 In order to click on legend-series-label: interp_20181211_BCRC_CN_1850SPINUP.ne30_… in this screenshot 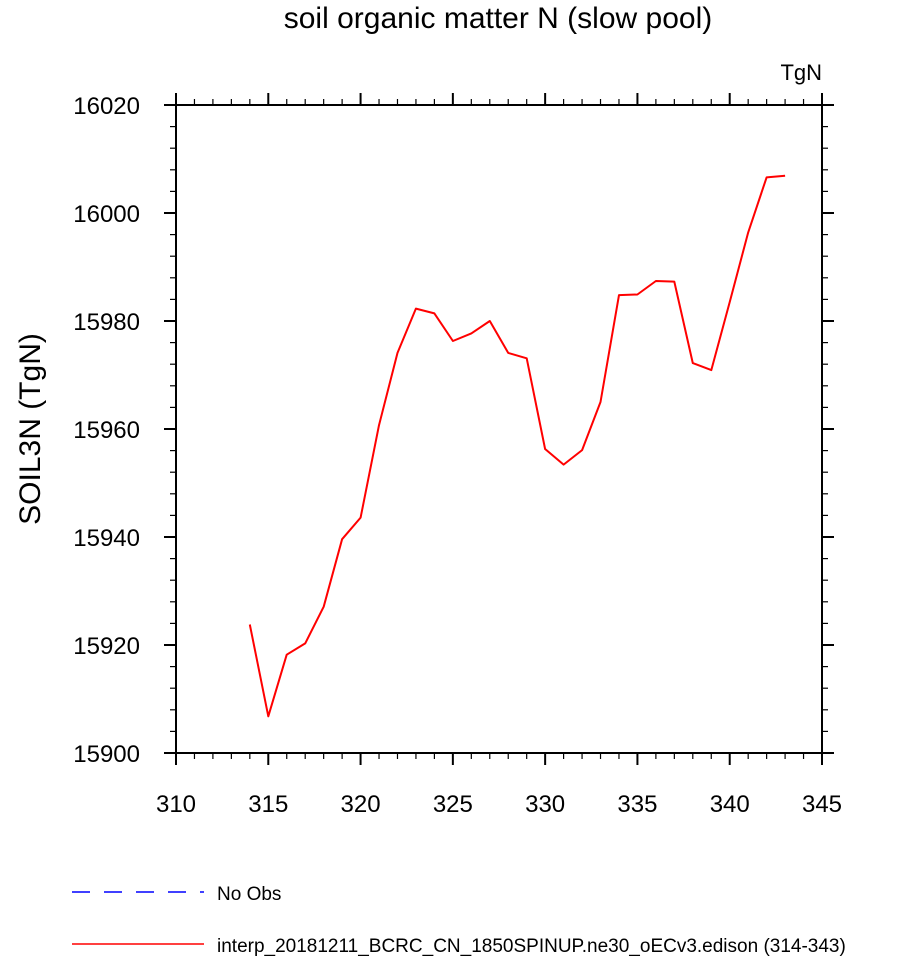, I will do `click(531, 946)`.